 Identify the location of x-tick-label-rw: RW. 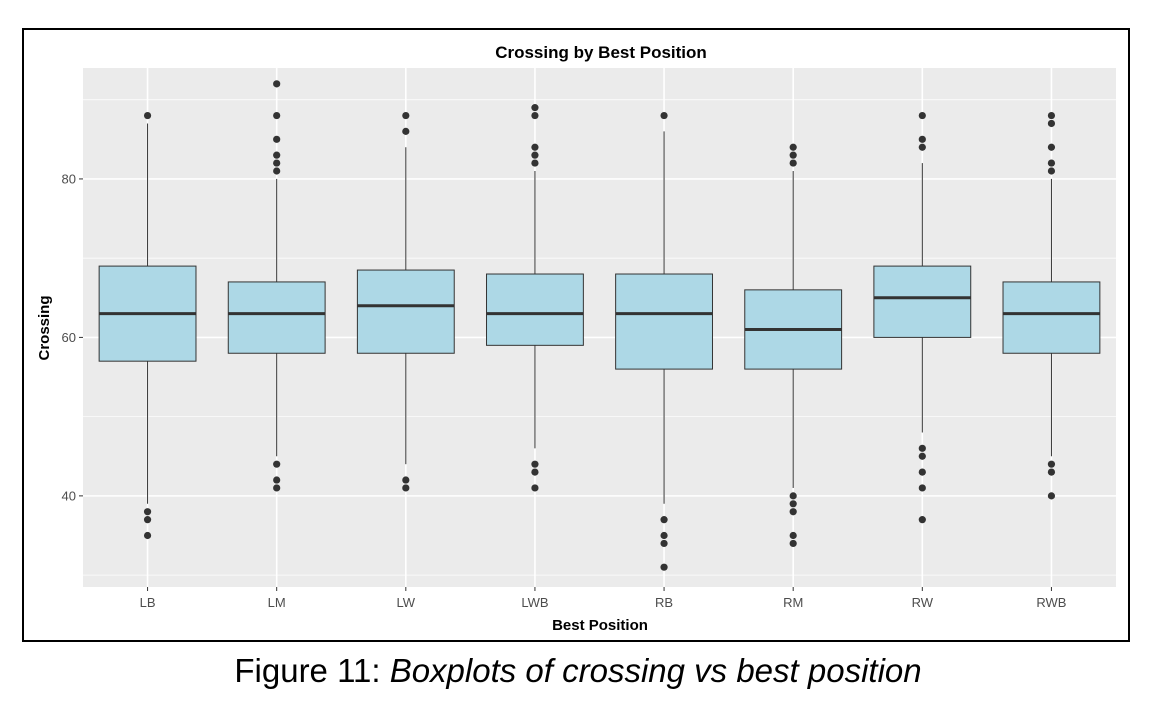
(923, 602).